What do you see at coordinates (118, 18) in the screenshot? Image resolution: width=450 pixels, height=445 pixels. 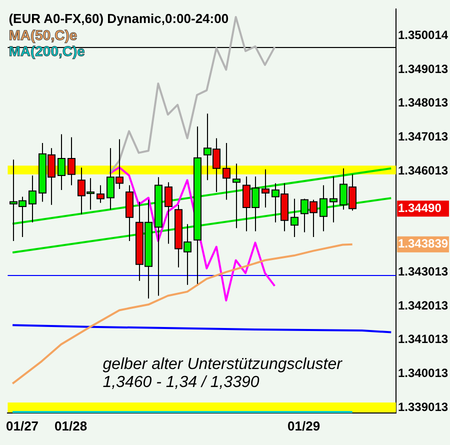 I see `chart-title: (EUR A0-FX,60) Dynamic,0:00-24:00` at bounding box center [118, 18].